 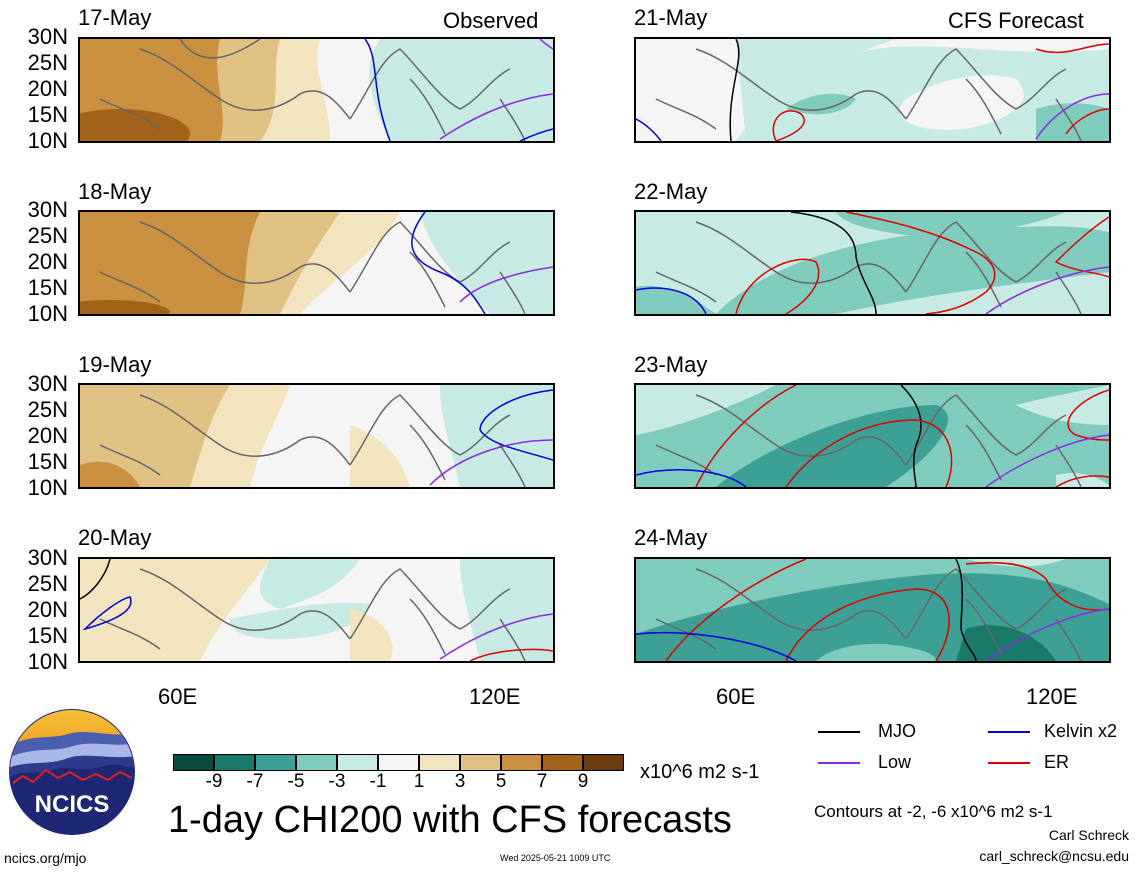 What do you see at coordinates (495, 696) in the screenshot?
I see `lon-label-120e-left: 120E` at bounding box center [495, 696].